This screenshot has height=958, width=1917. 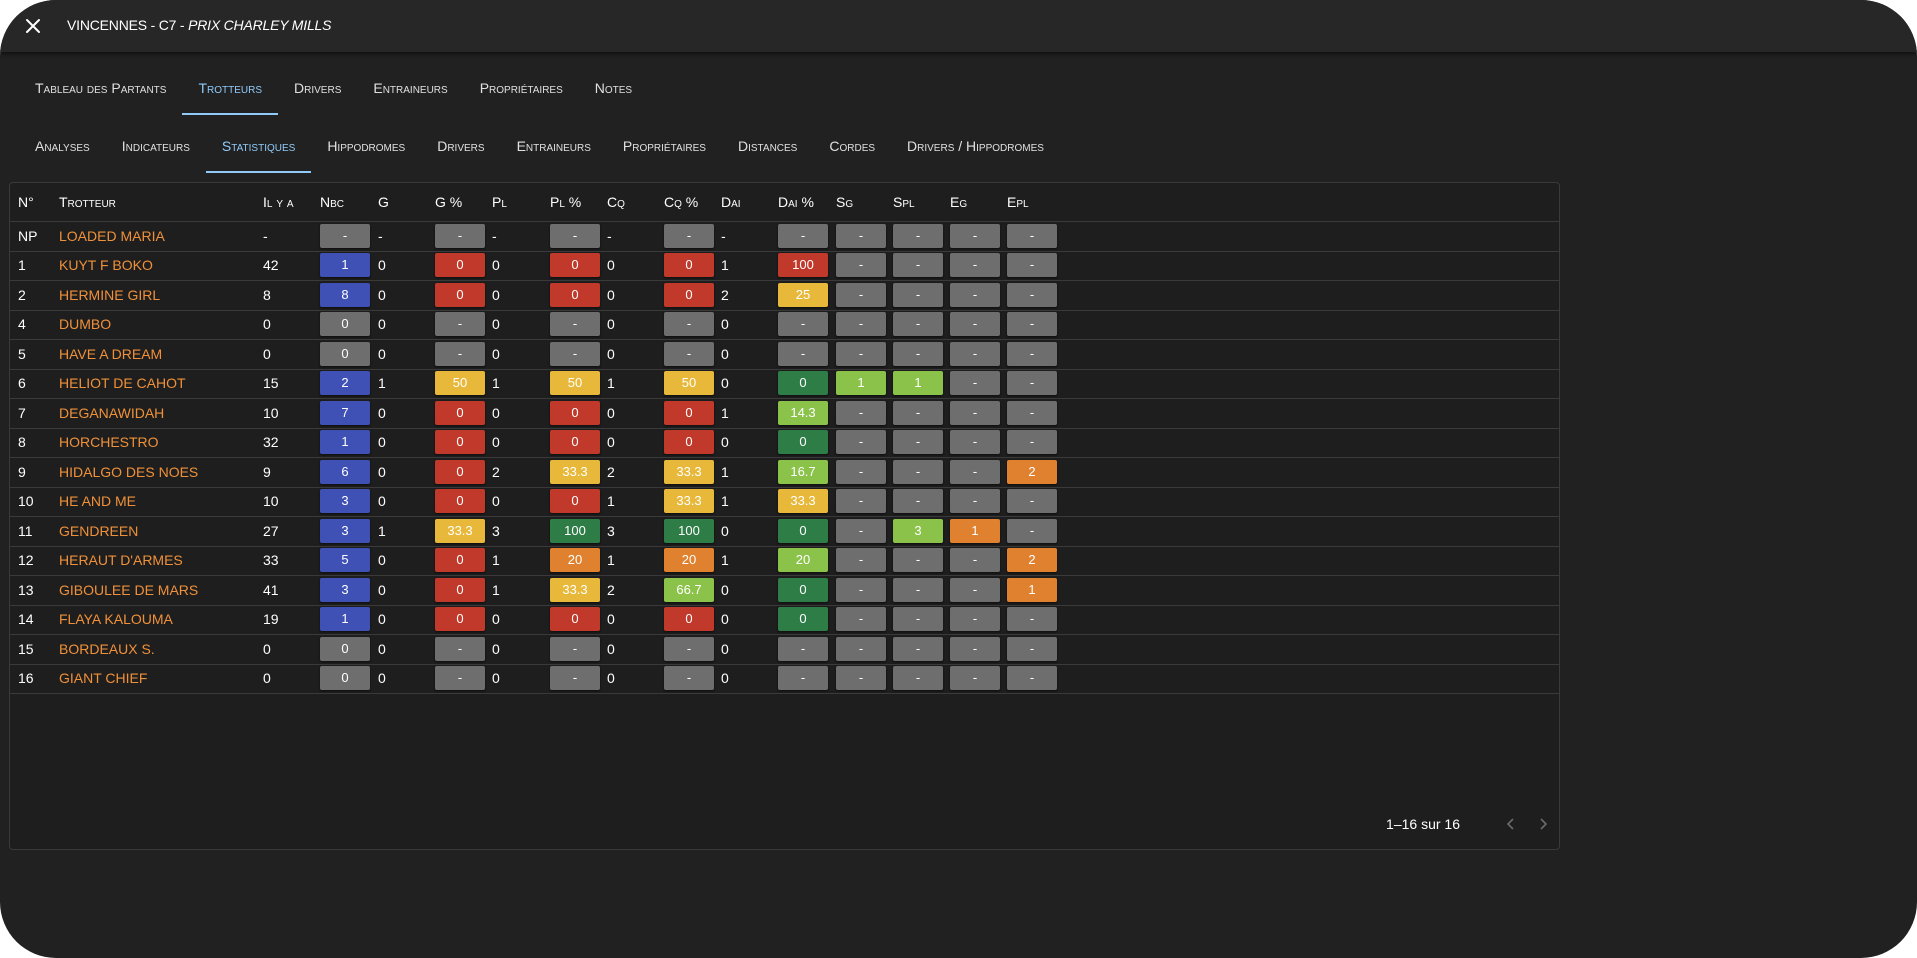 What do you see at coordinates (121, 560) in the screenshot?
I see `trotteur-name: HERAUT D'ARMES` at bounding box center [121, 560].